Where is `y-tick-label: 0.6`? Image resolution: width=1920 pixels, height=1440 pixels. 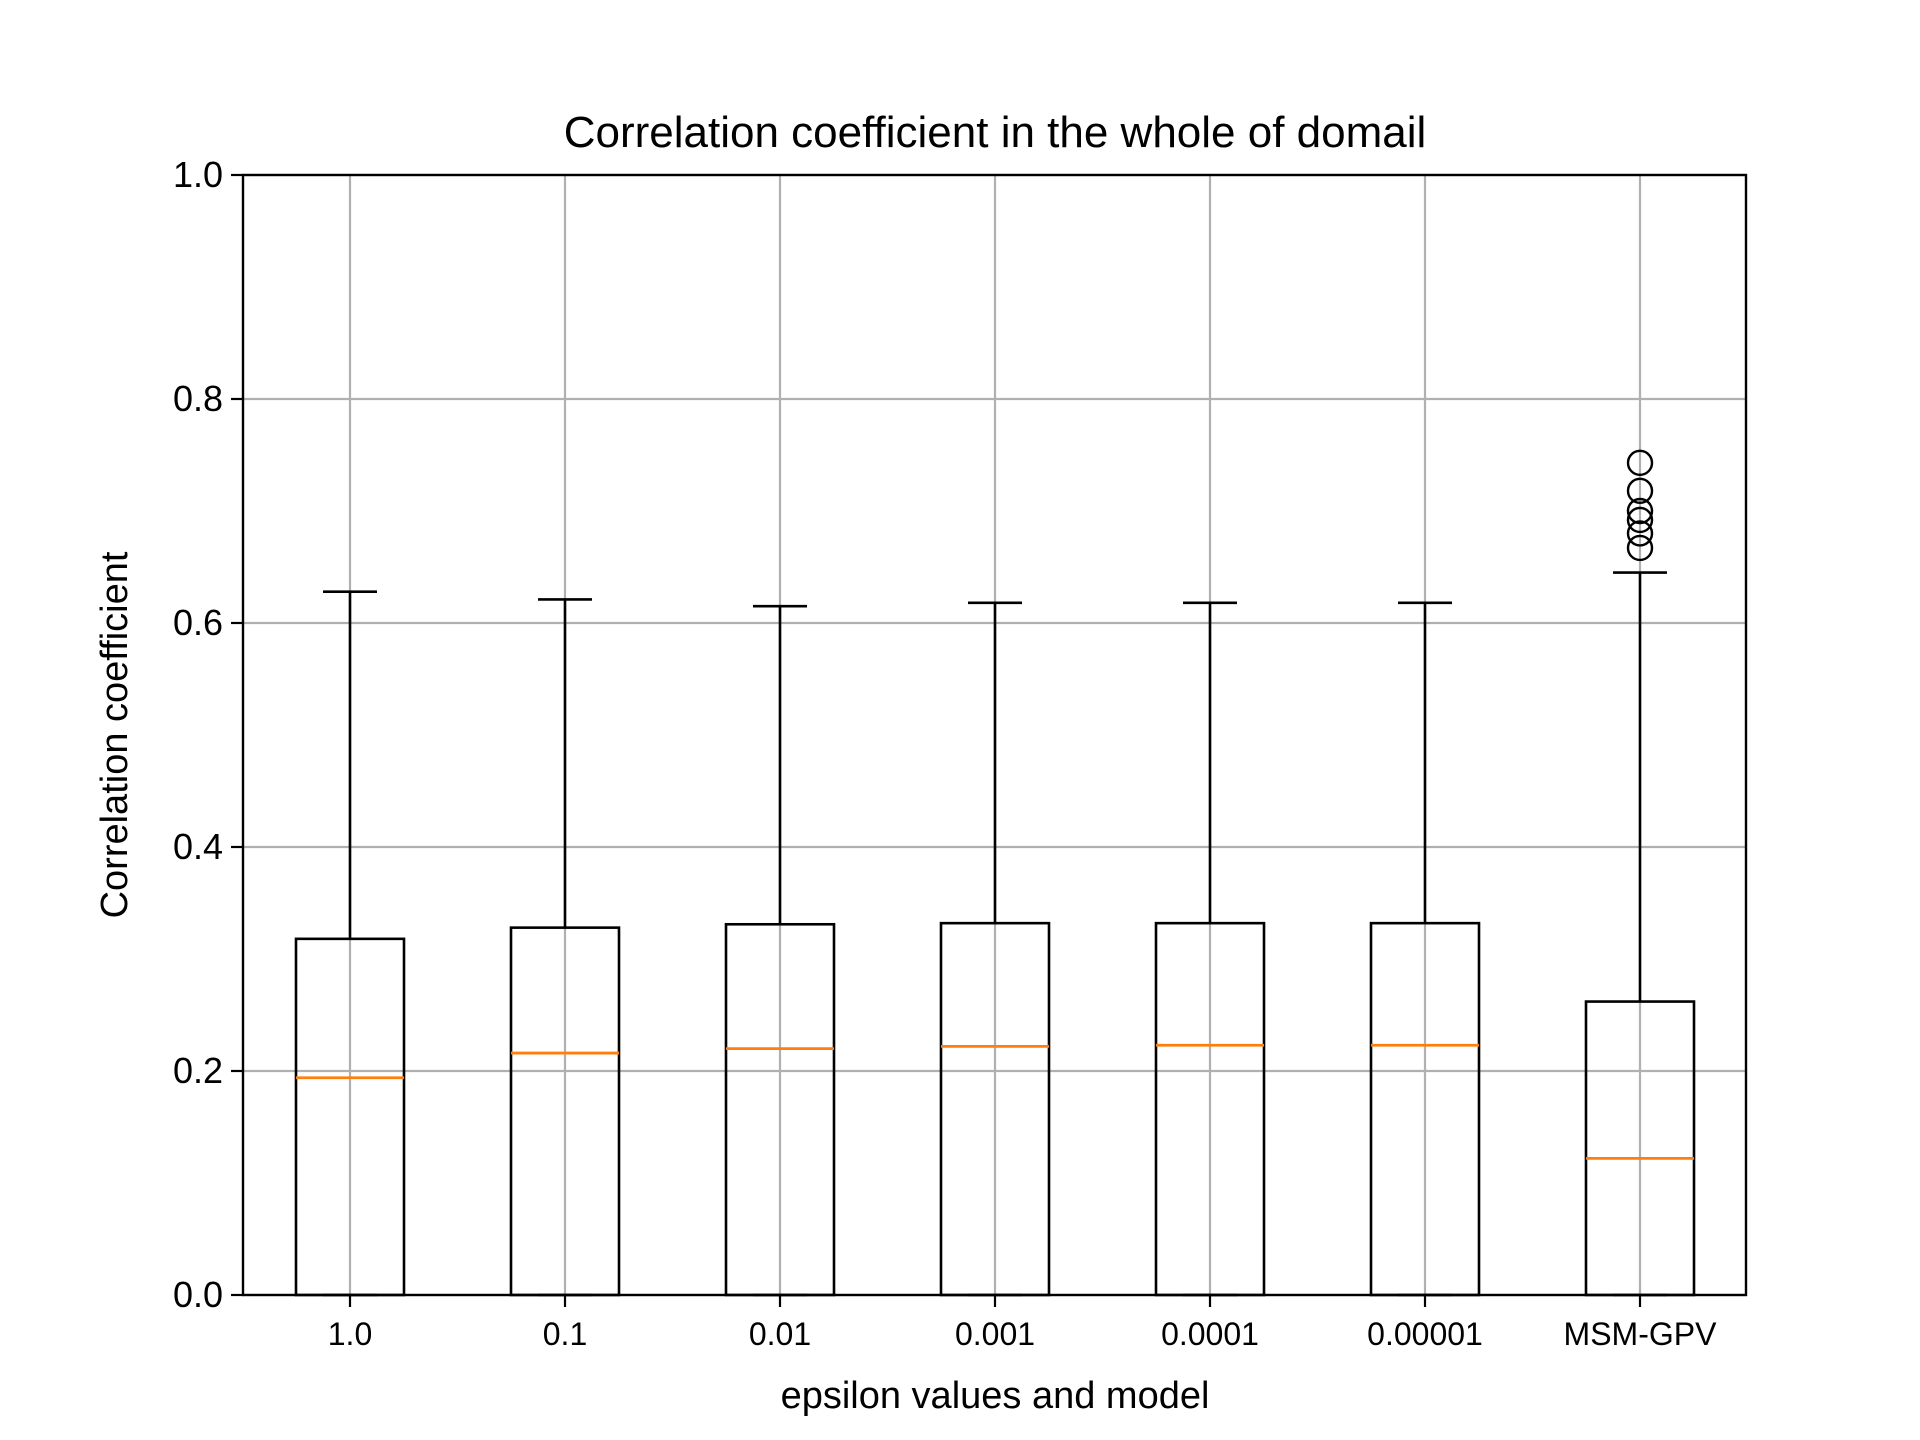 y-tick-label: 0.6 is located at coordinates (198, 622).